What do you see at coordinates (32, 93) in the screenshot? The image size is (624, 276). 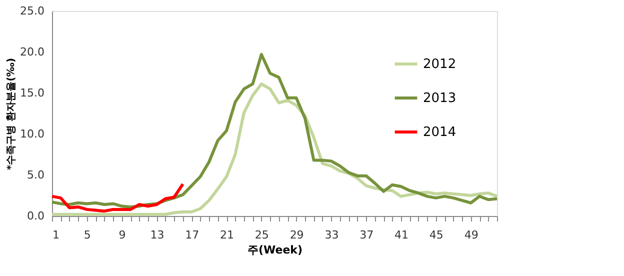 I see `y-tick-label: 15.0` at bounding box center [32, 93].